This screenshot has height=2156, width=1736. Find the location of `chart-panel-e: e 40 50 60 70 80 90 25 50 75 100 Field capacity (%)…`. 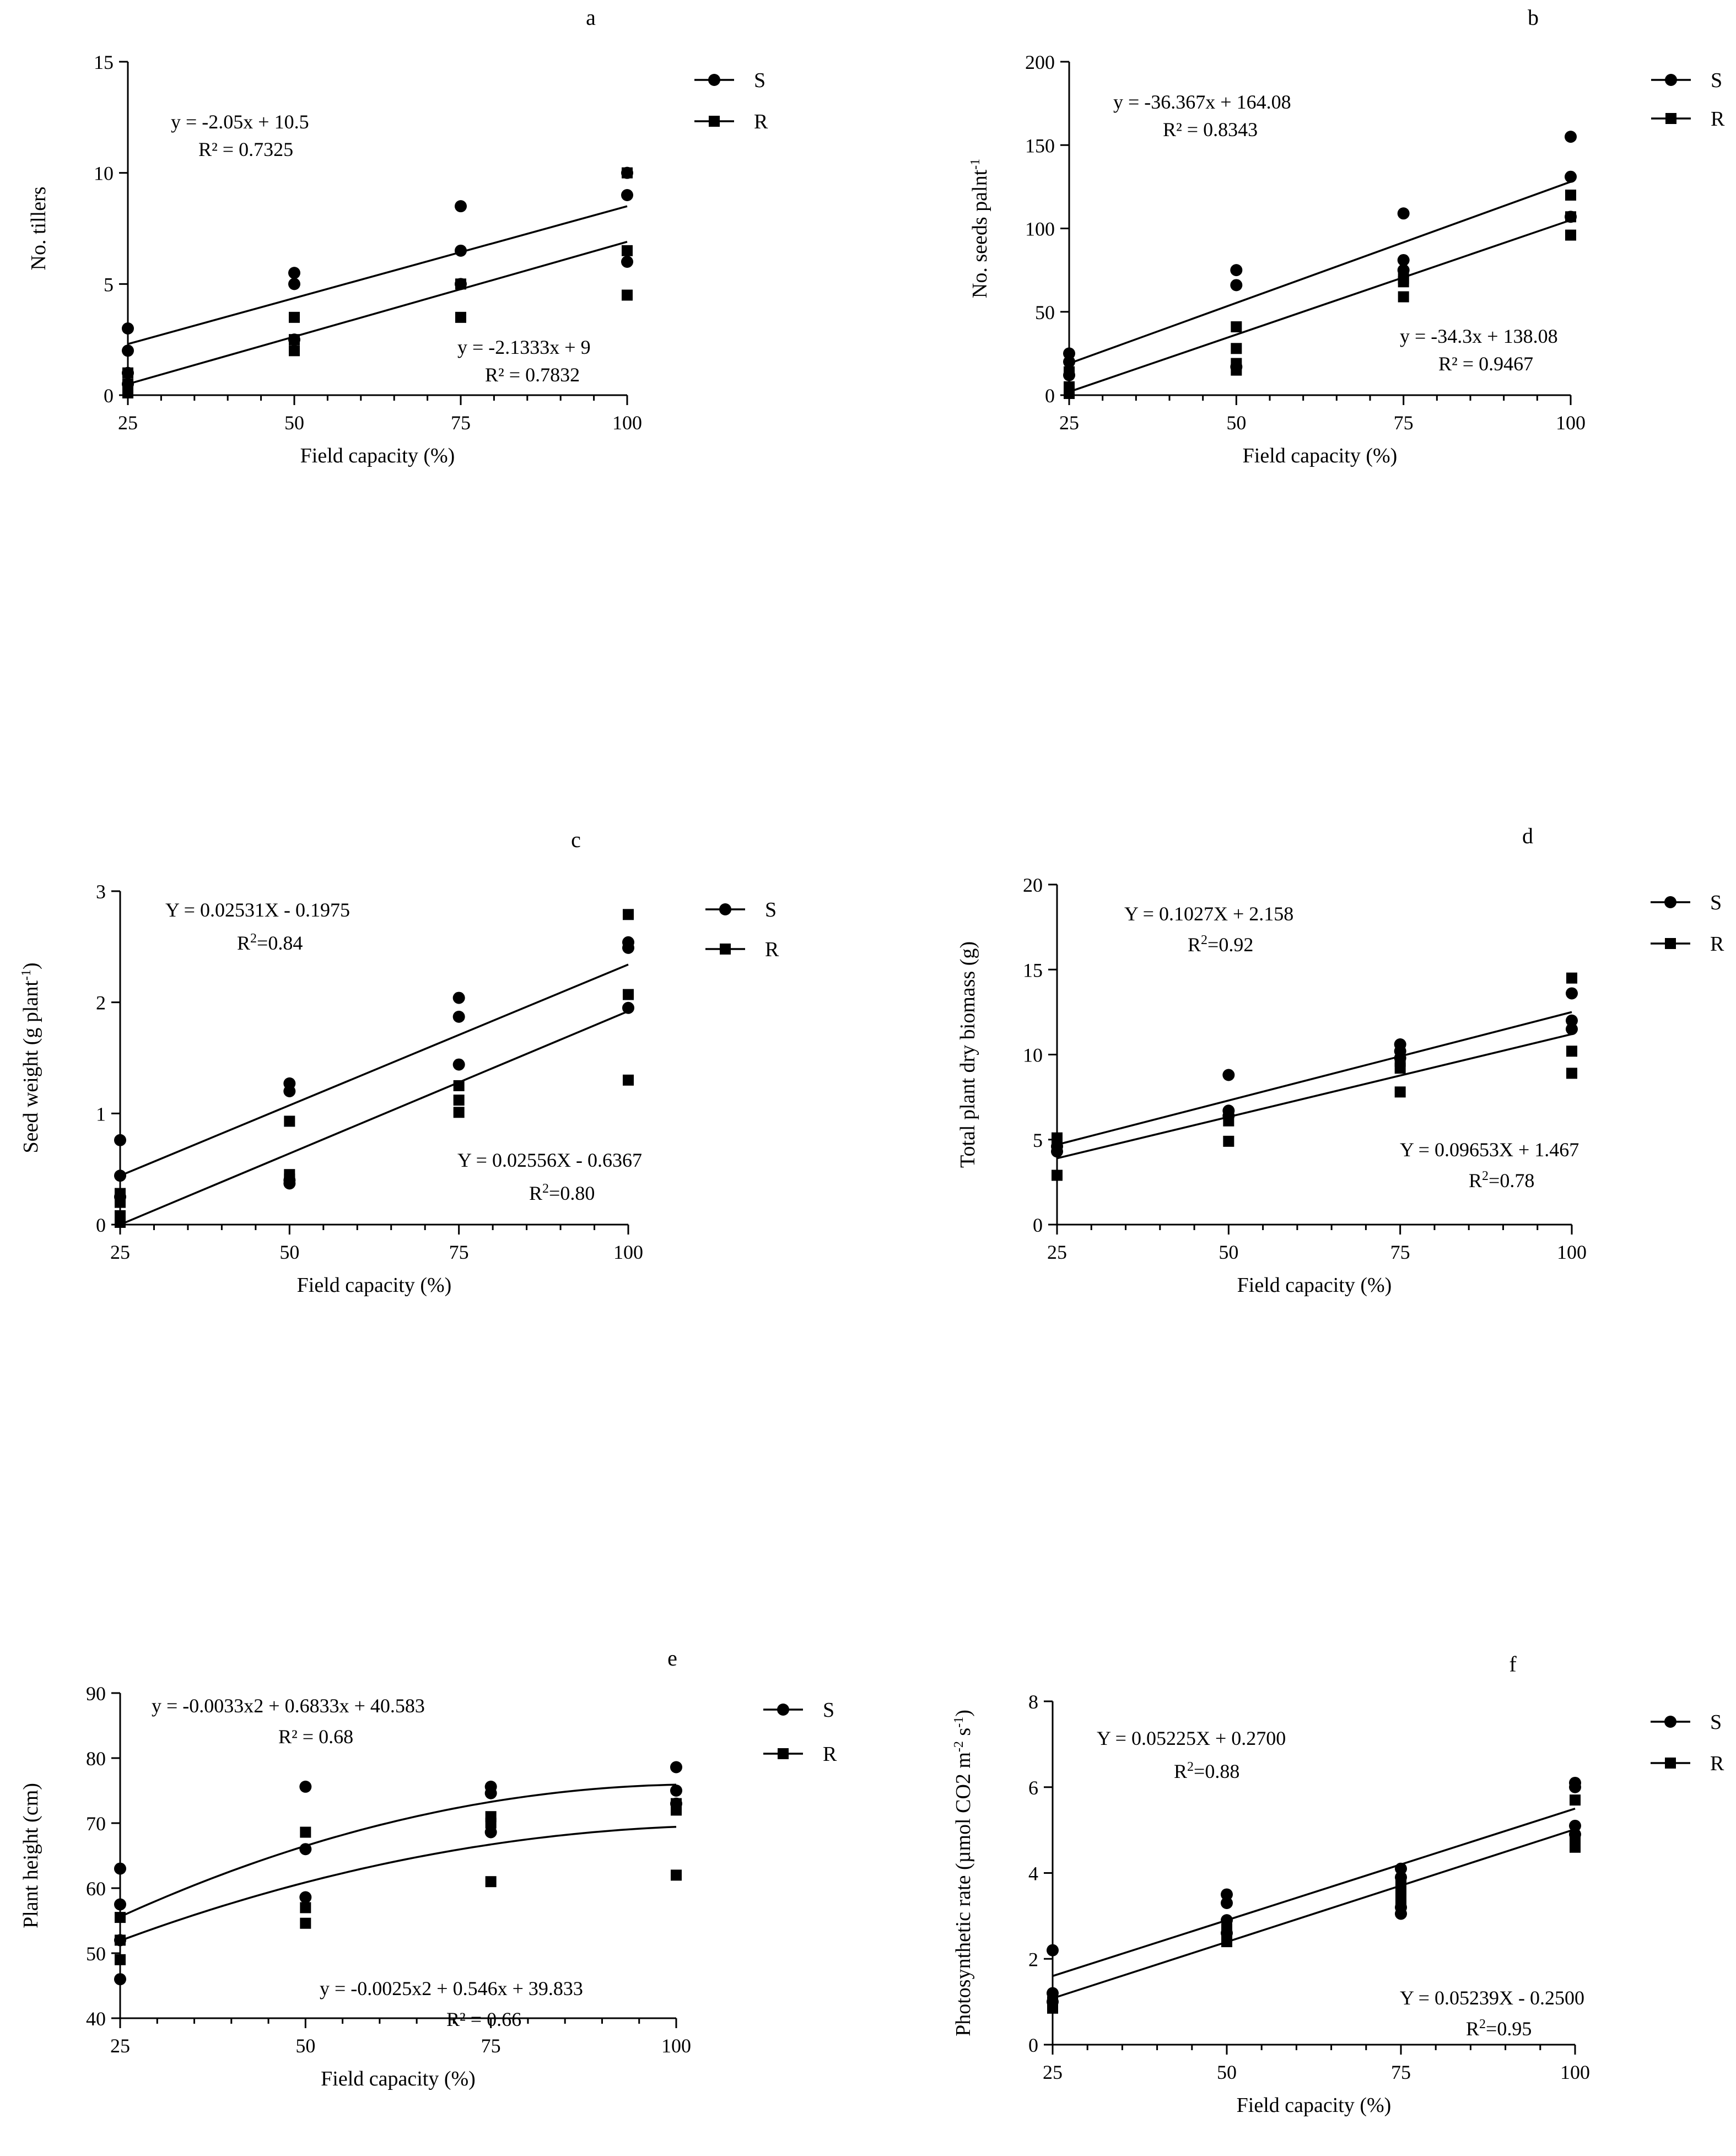

chart-panel-e: e 40 50 60 70 80 90 25 50 75 100 Field capacity (%)… is located at coordinates (428, 1868).